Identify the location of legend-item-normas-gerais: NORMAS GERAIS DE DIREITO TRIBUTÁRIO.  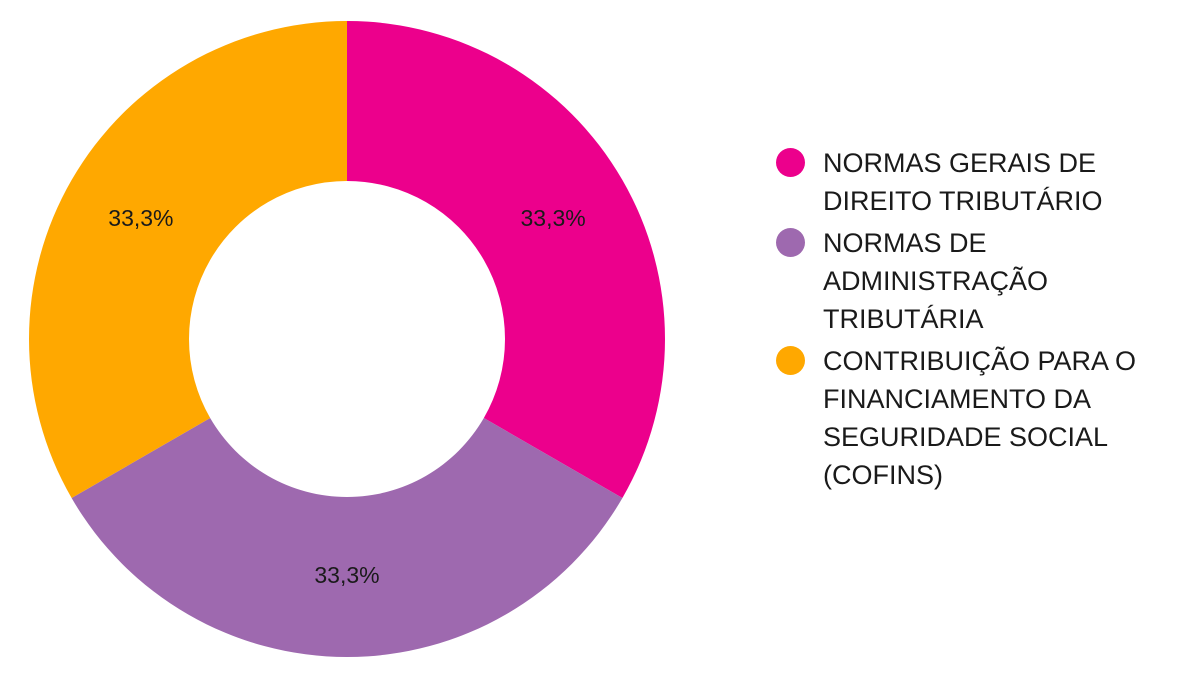
(981, 182).